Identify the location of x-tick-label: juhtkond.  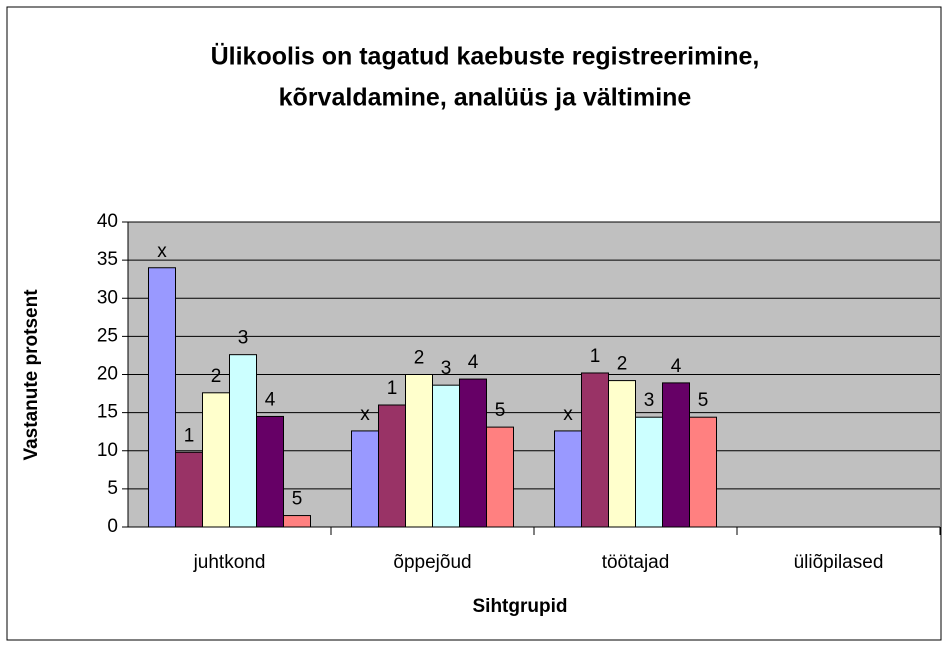
(229, 562).